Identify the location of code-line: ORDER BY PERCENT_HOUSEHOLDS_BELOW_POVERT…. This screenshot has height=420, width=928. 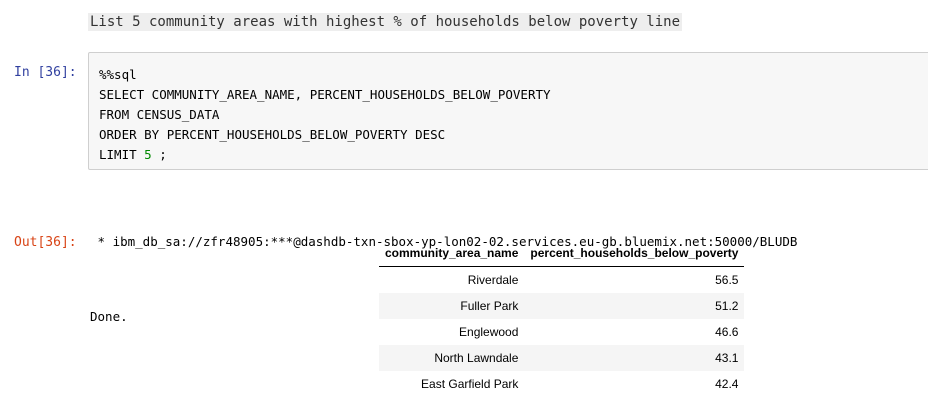
(272, 134).